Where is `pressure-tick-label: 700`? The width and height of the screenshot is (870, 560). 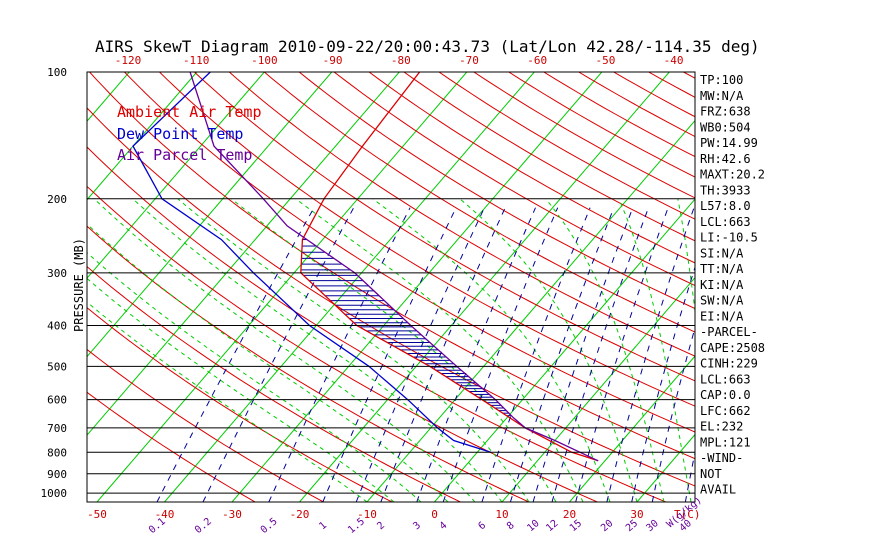 pressure-tick-label: 700 is located at coordinates (57, 428).